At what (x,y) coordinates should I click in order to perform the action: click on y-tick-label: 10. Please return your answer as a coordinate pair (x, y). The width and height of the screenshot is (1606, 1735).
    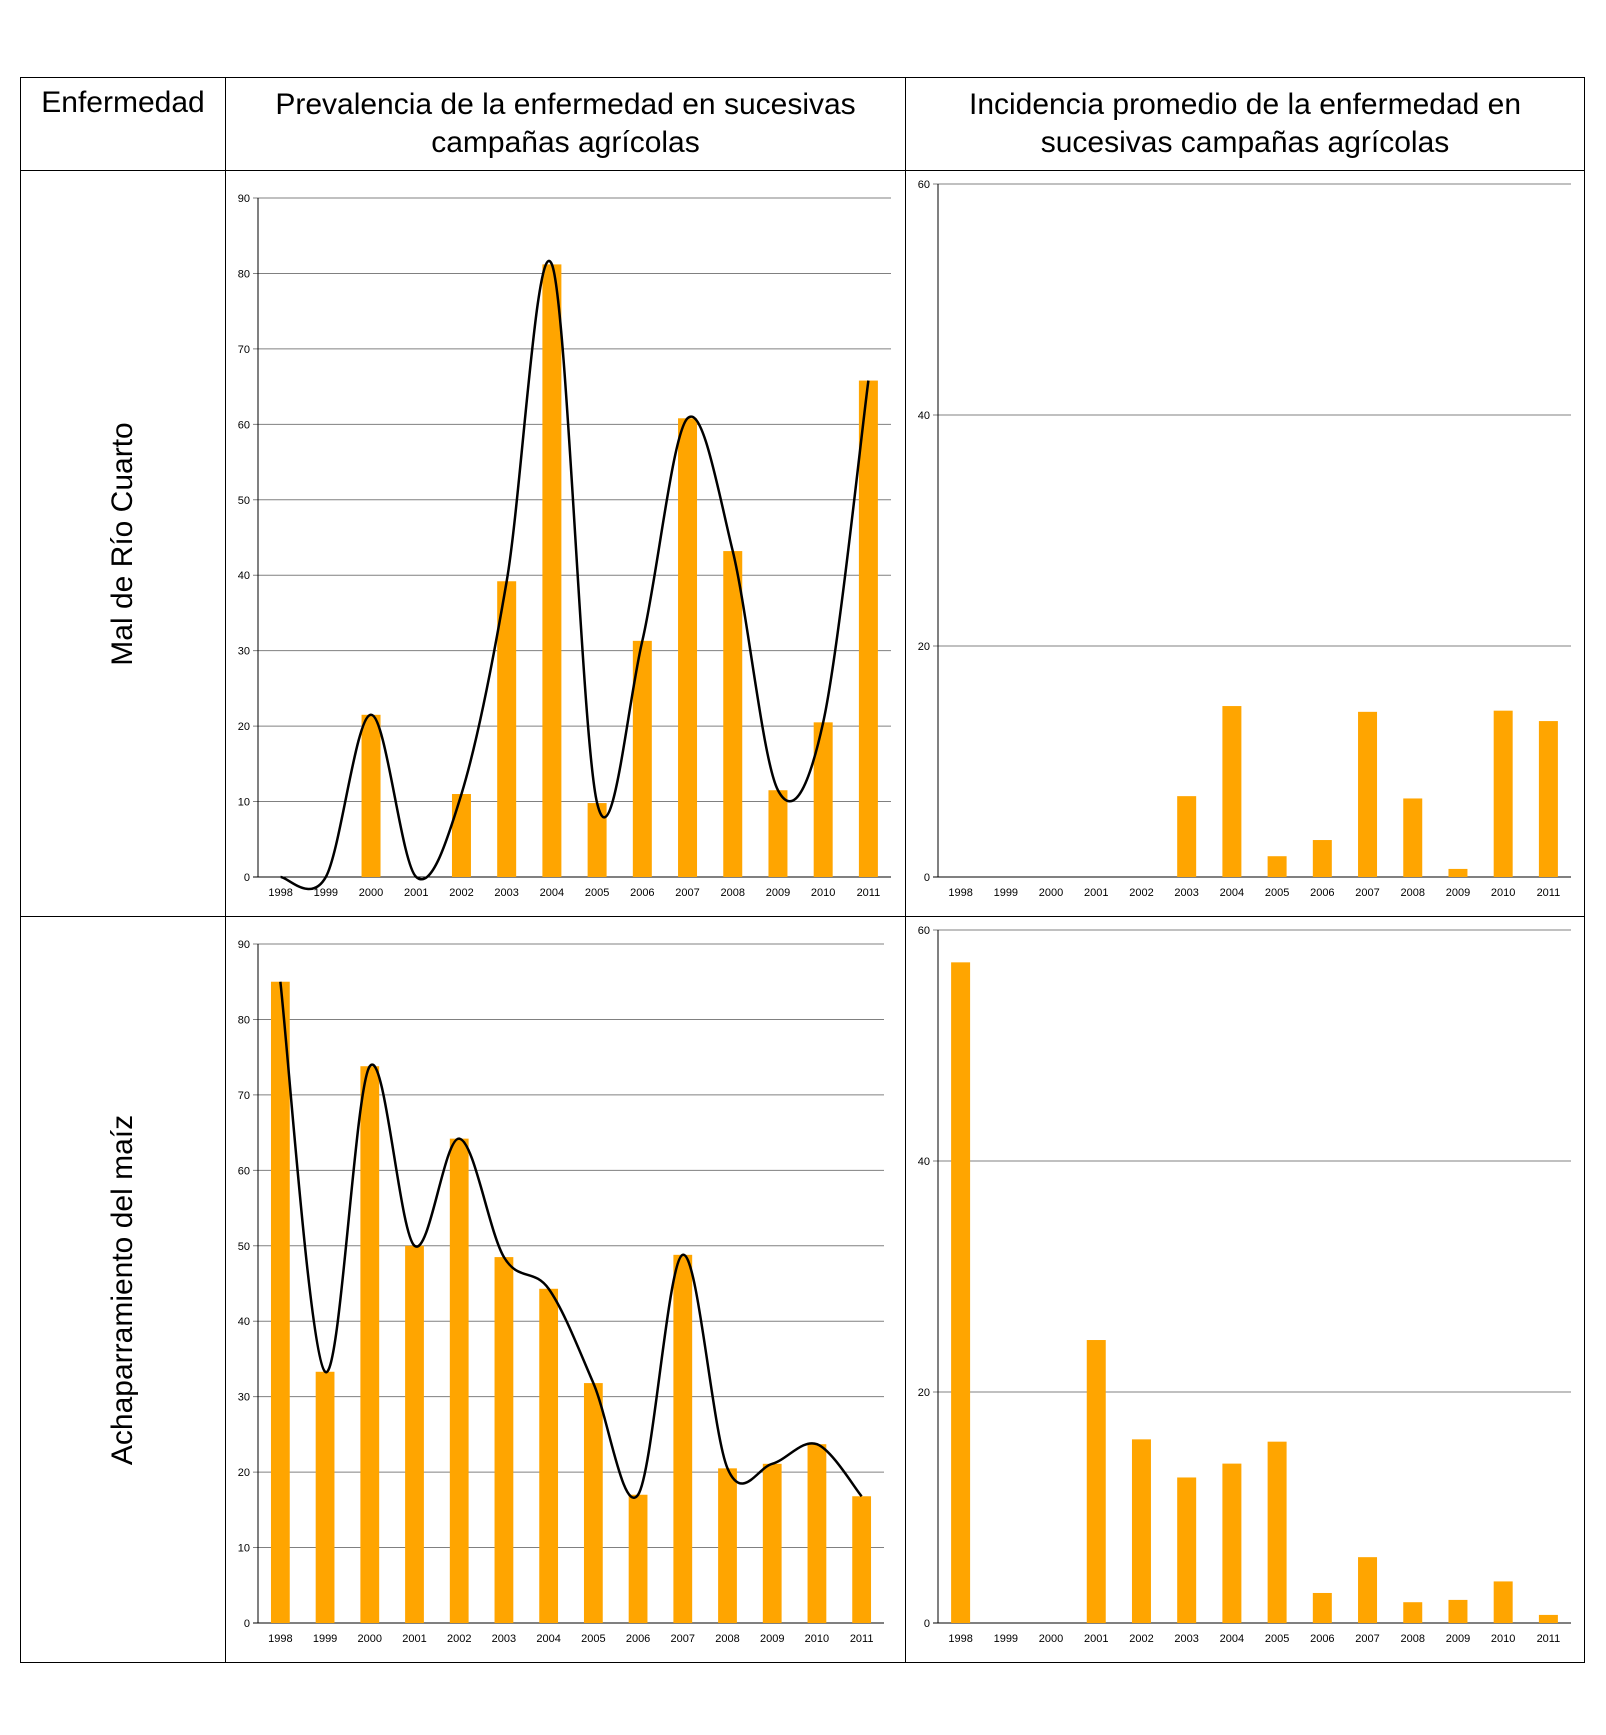
    Looking at the image, I should click on (244, 1549).